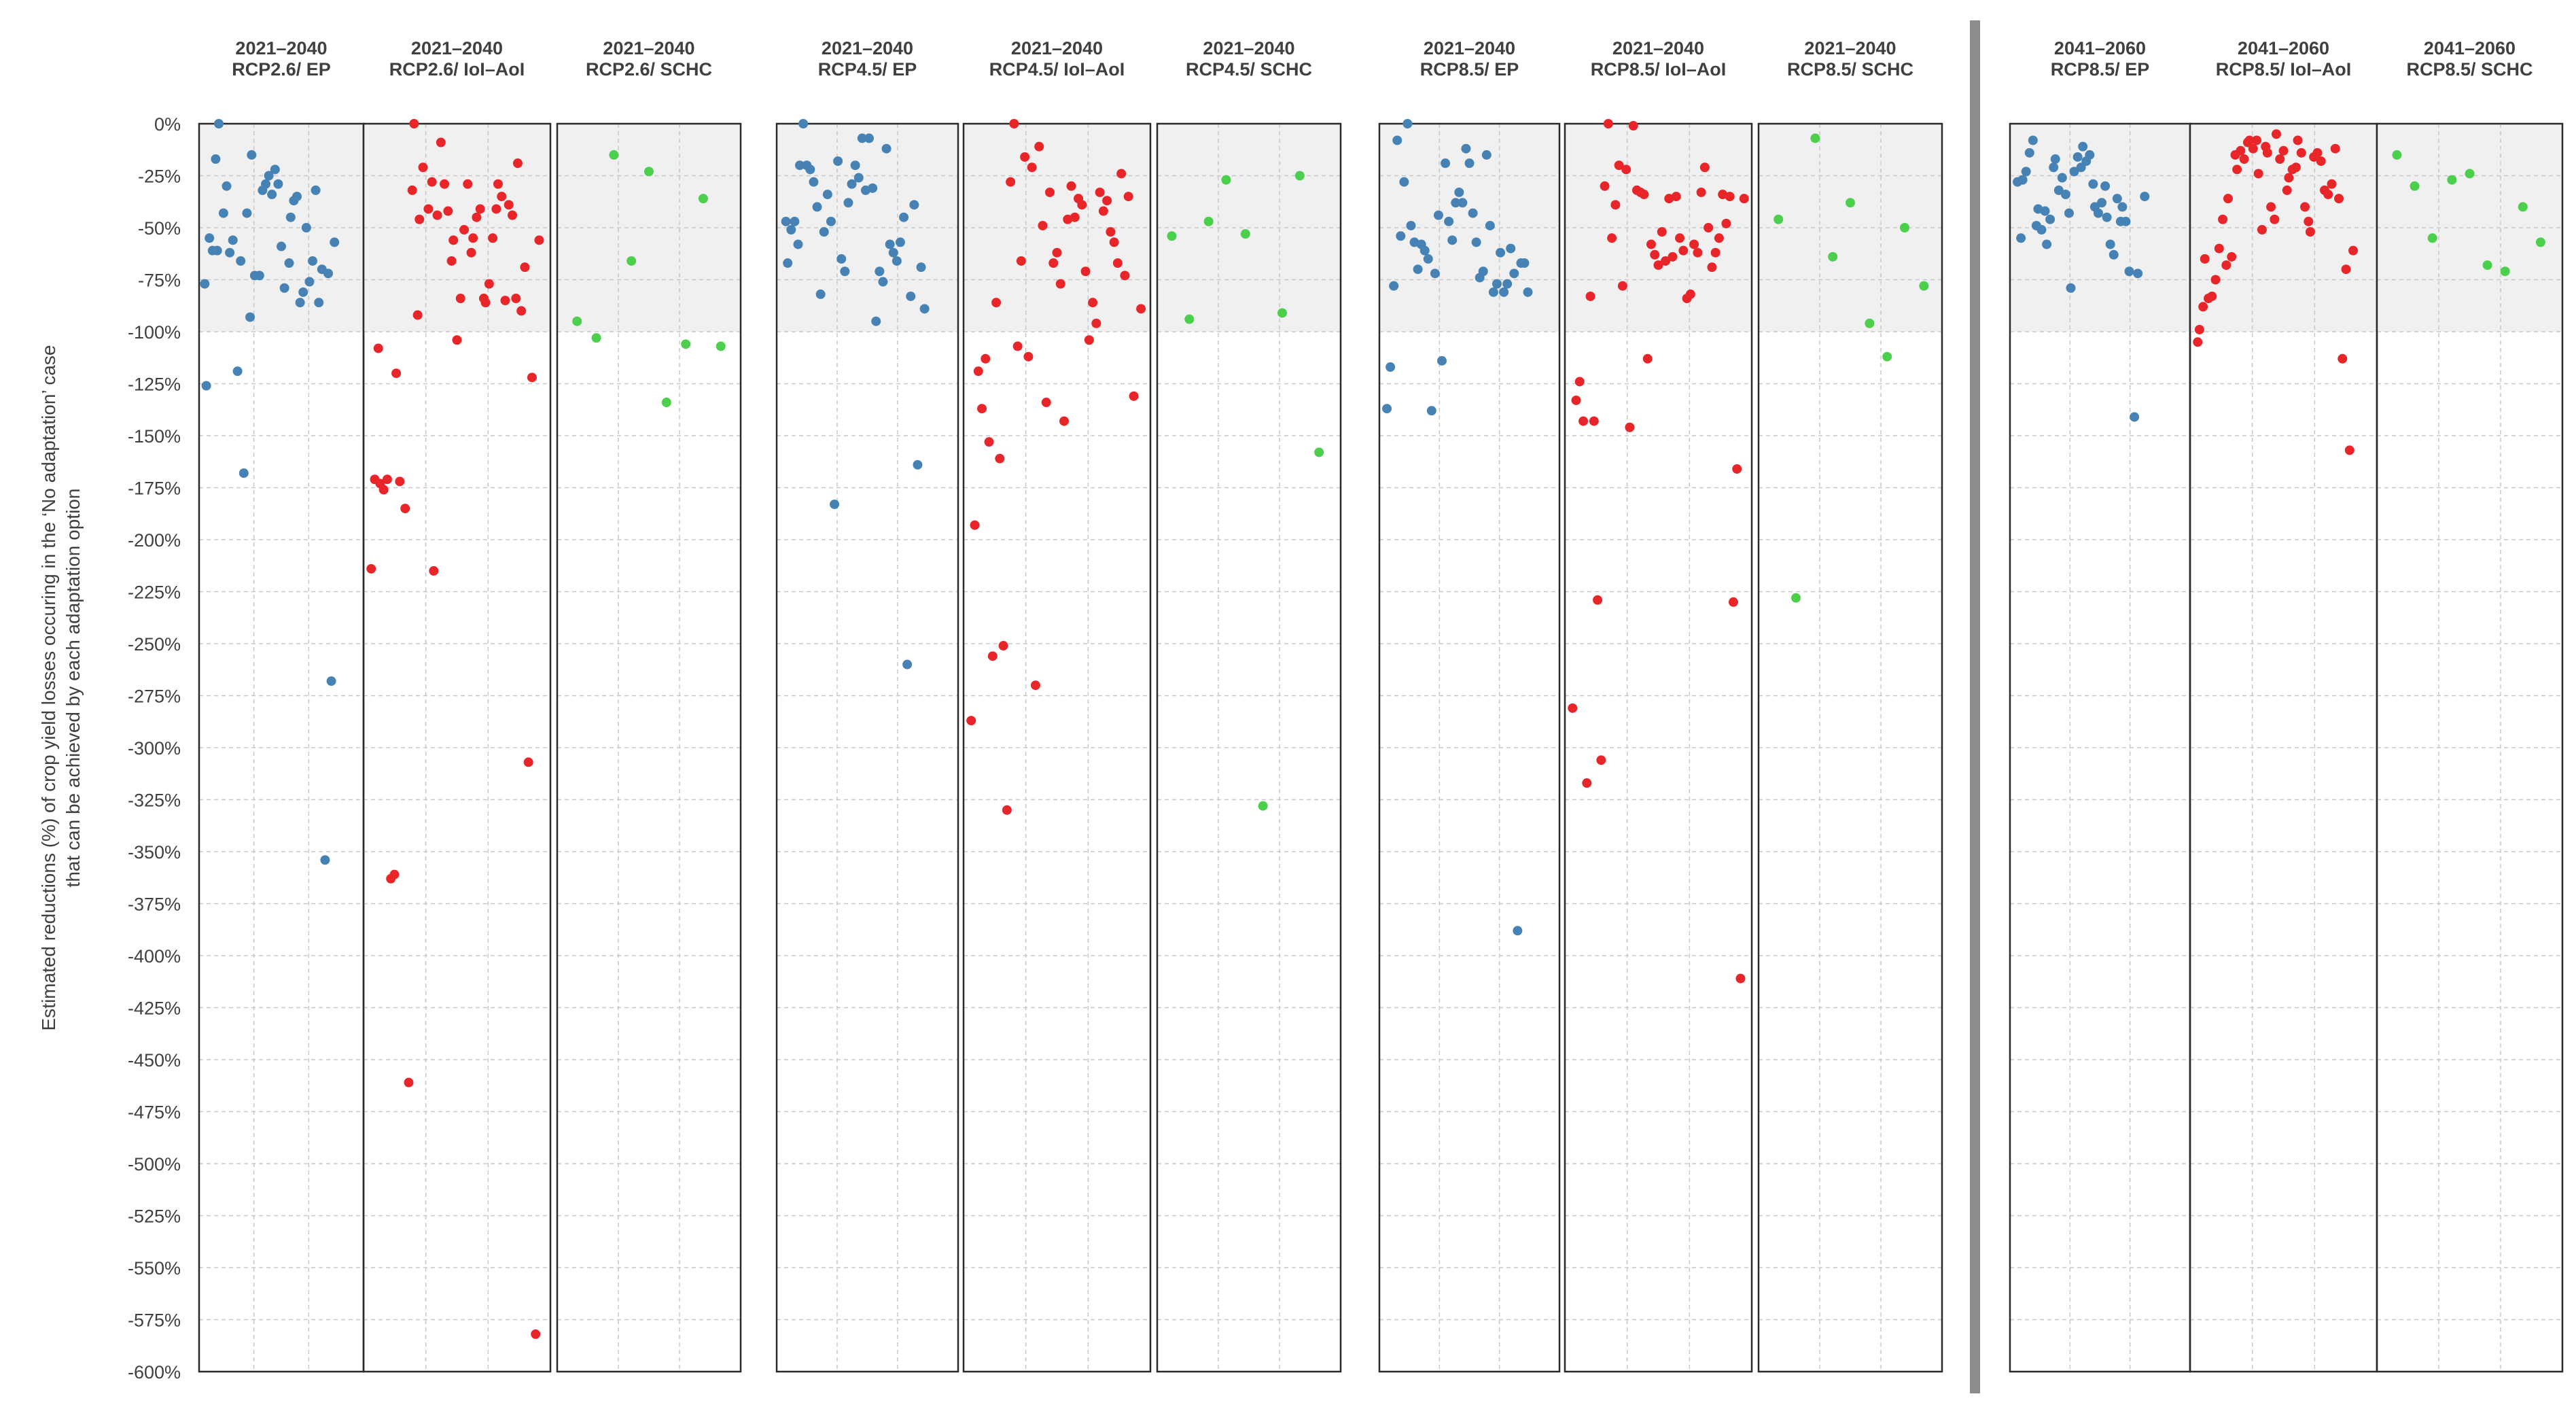 The image size is (2576, 1409). Describe the element at coordinates (154, 696) in the screenshot. I see `y-tick-label: -275%` at that location.